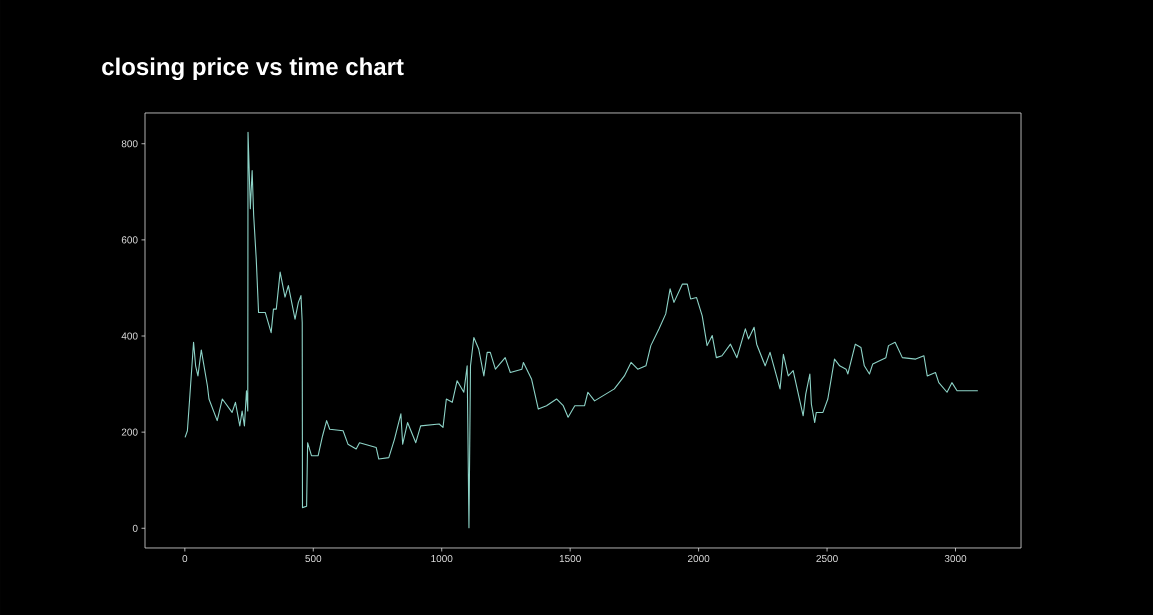 This screenshot has width=1153, height=615. What do you see at coordinates (129, 336) in the screenshot?
I see `y-tick-label: 400` at bounding box center [129, 336].